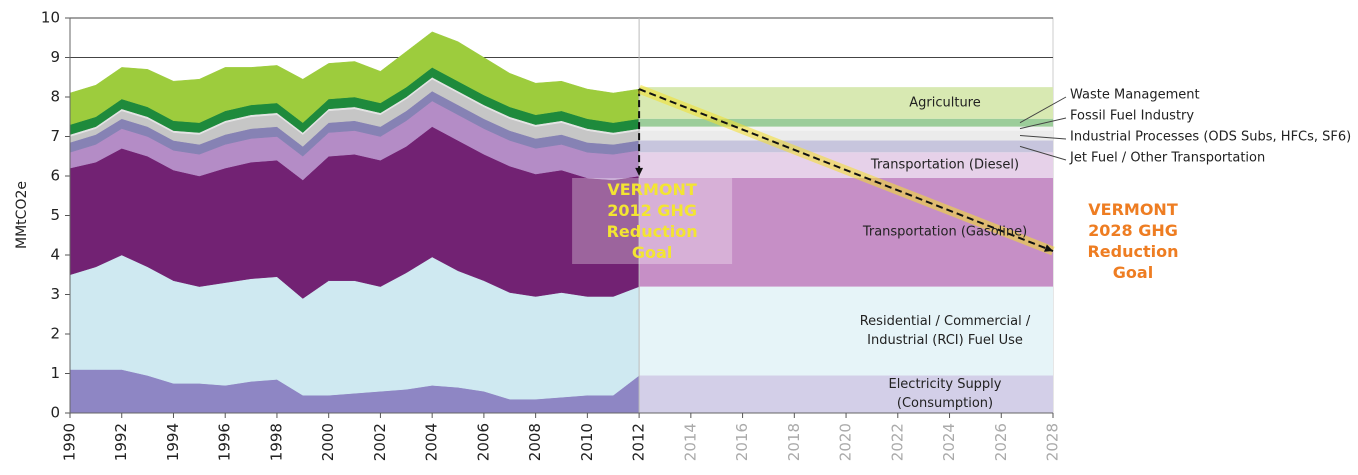 This screenshot has height=475, width=1358. I want to click on y-tick-label: 4, so click(55, 255).